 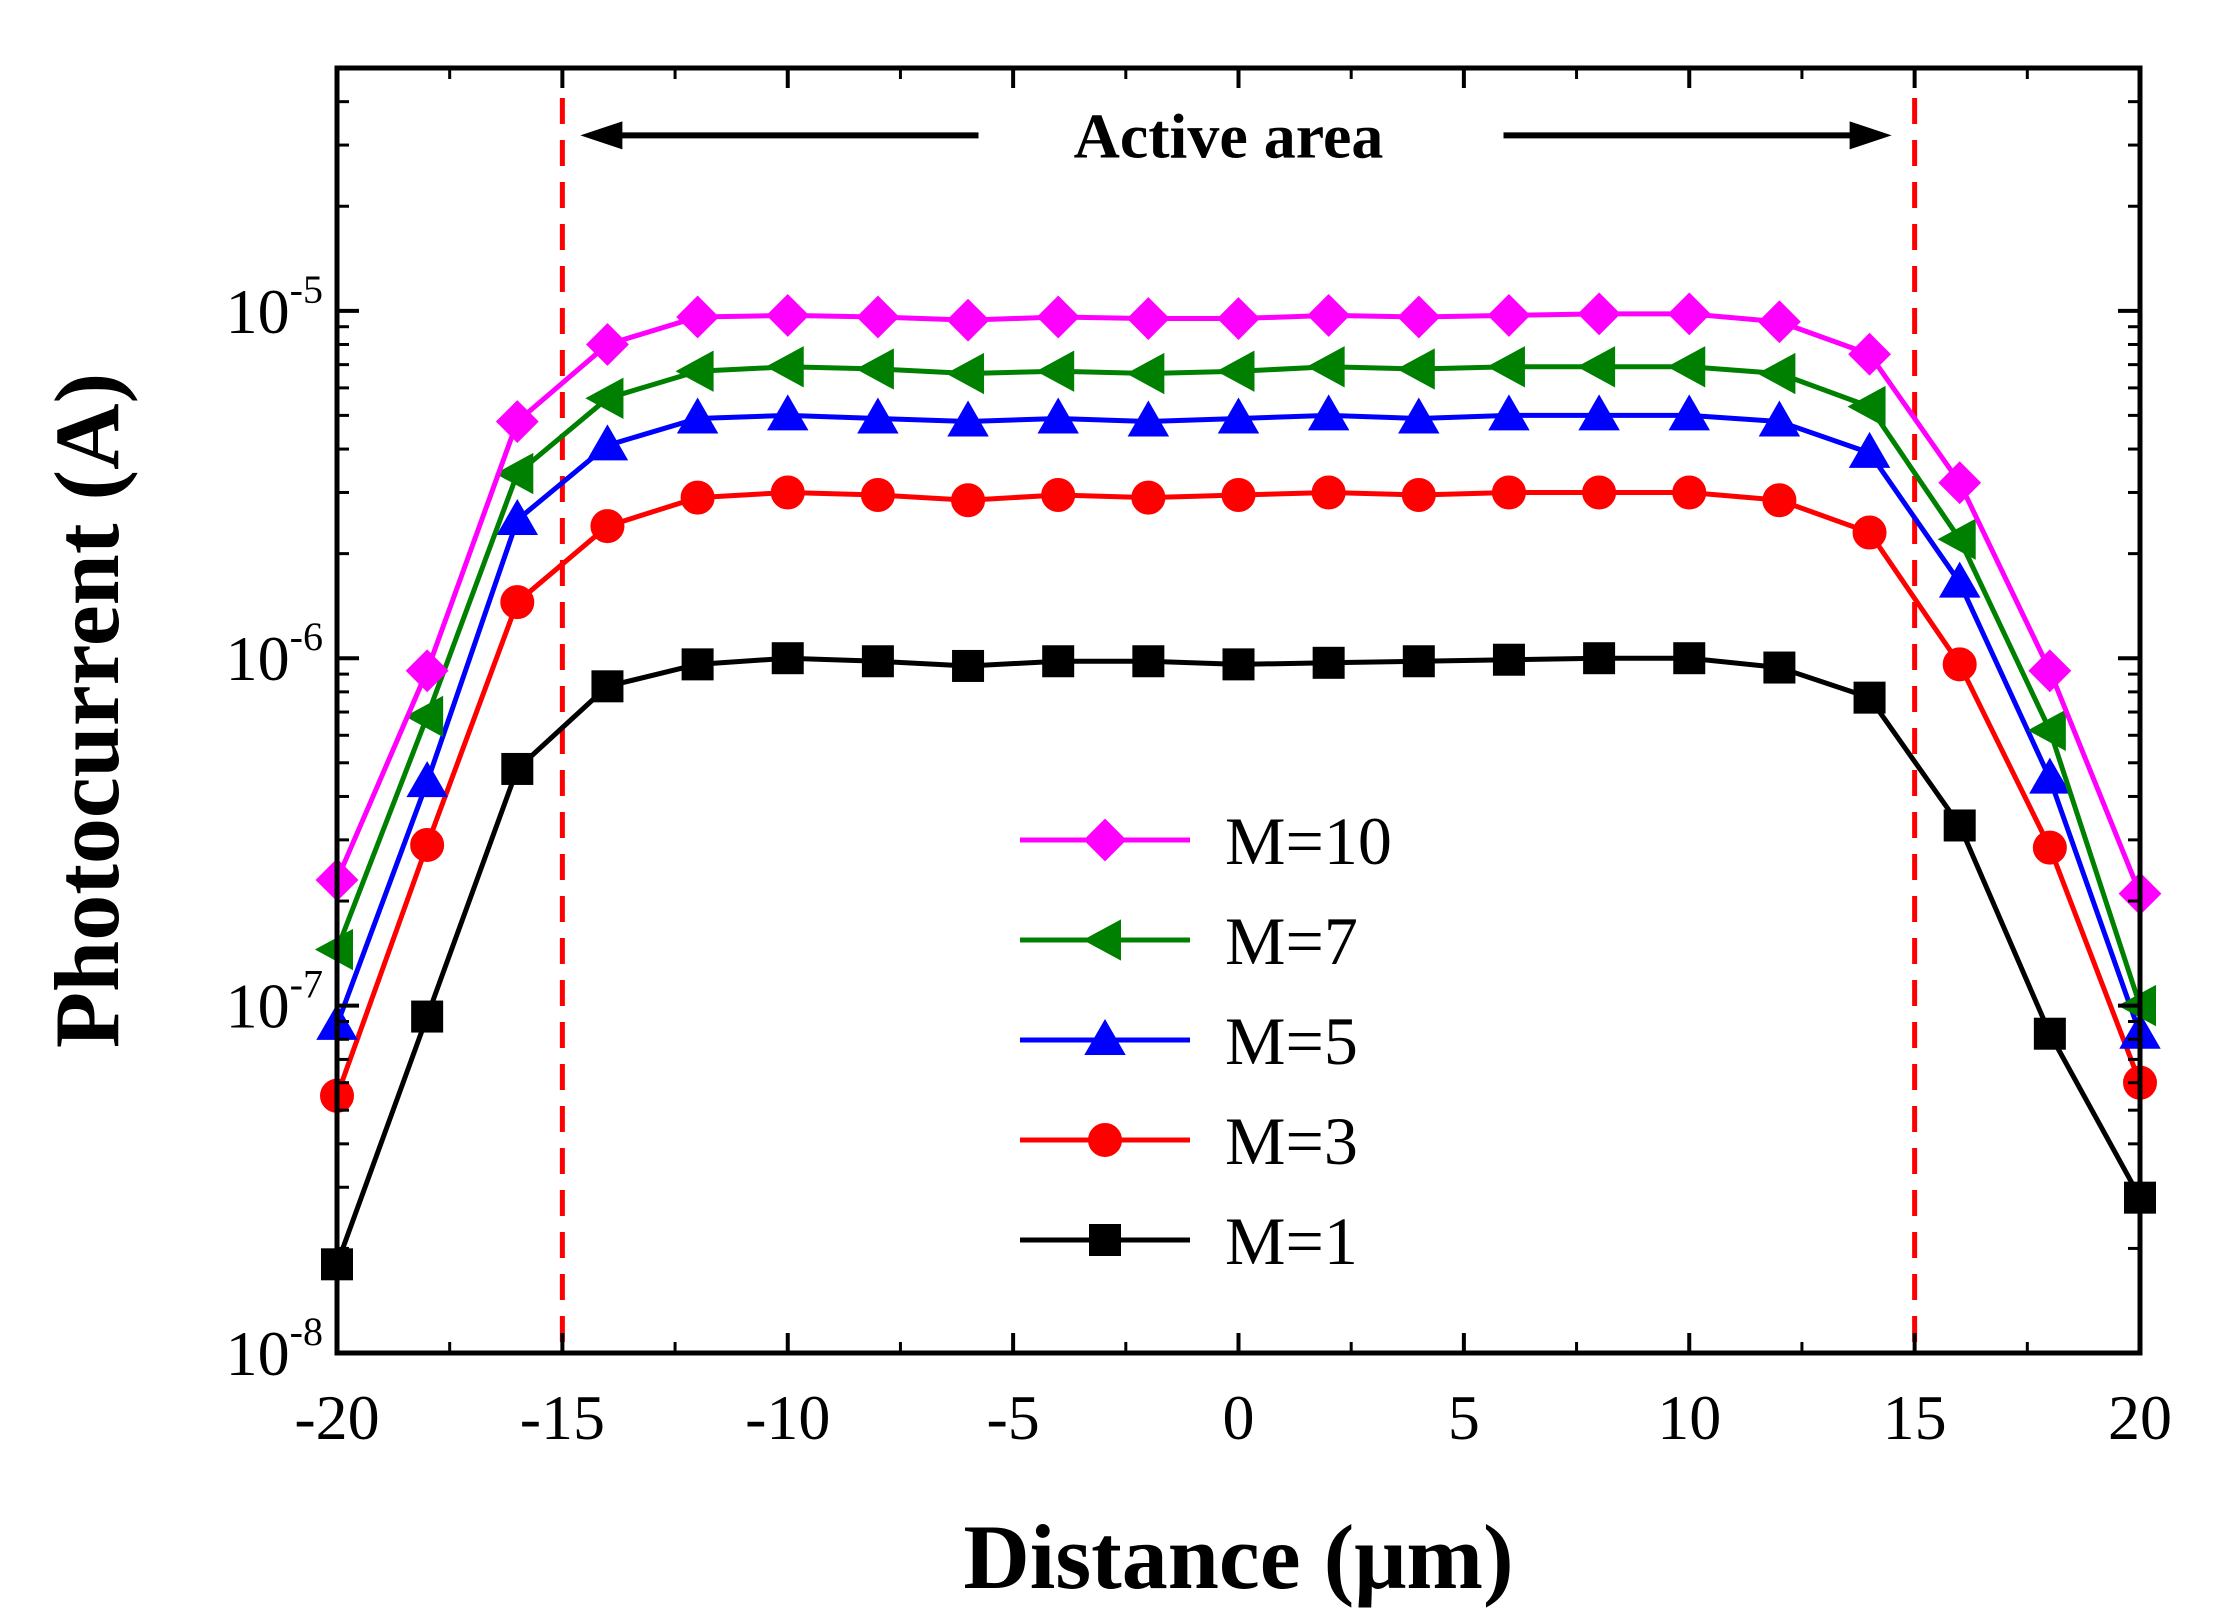 I want to click on y-tick-label: 10⁻⁸, so click(x=274, y=1349).